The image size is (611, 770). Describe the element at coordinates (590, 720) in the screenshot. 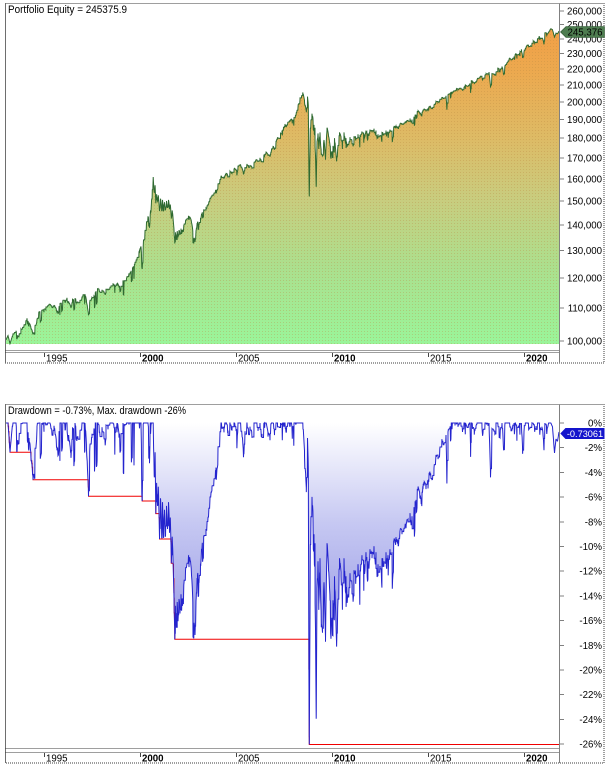

I see `svg-text: -24%` at that location.